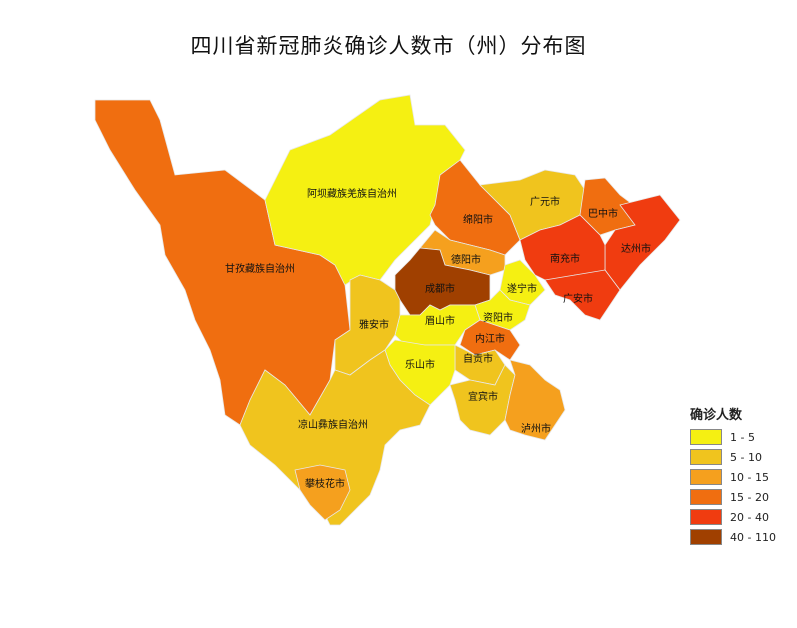 This screenshot has height=628, width=797. I want to click on region-label: 阿坝藏族羌族自治州, so click(352, 193).